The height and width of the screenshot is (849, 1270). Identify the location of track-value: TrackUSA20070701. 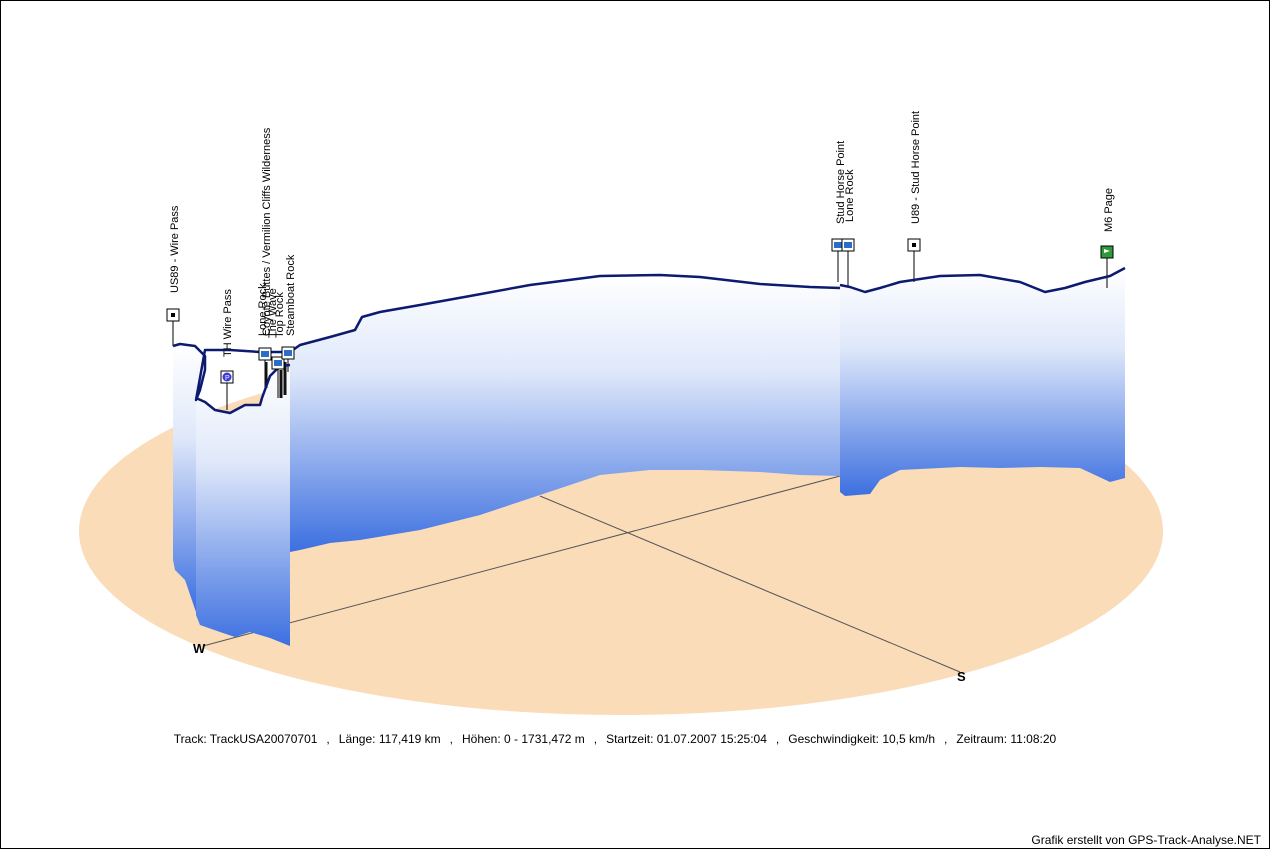
(263, 739).